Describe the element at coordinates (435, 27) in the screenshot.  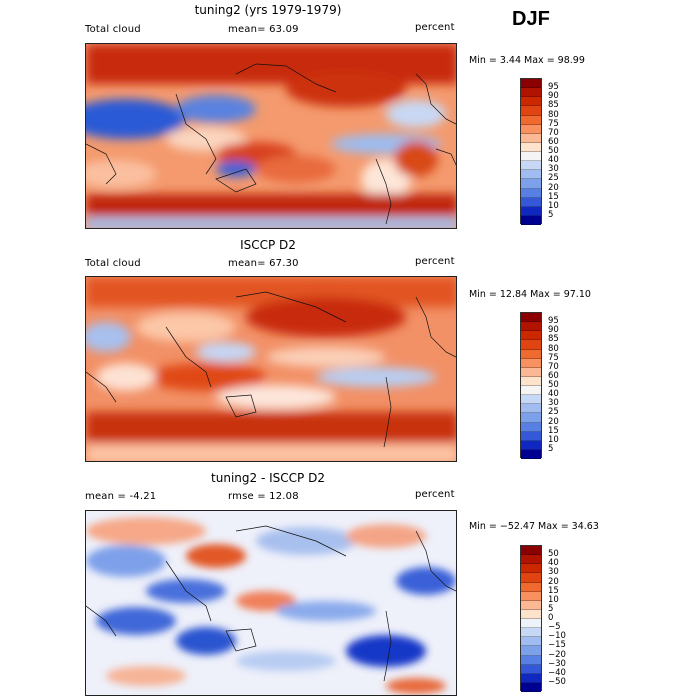
I see `panel-1-units: percent` at that location.